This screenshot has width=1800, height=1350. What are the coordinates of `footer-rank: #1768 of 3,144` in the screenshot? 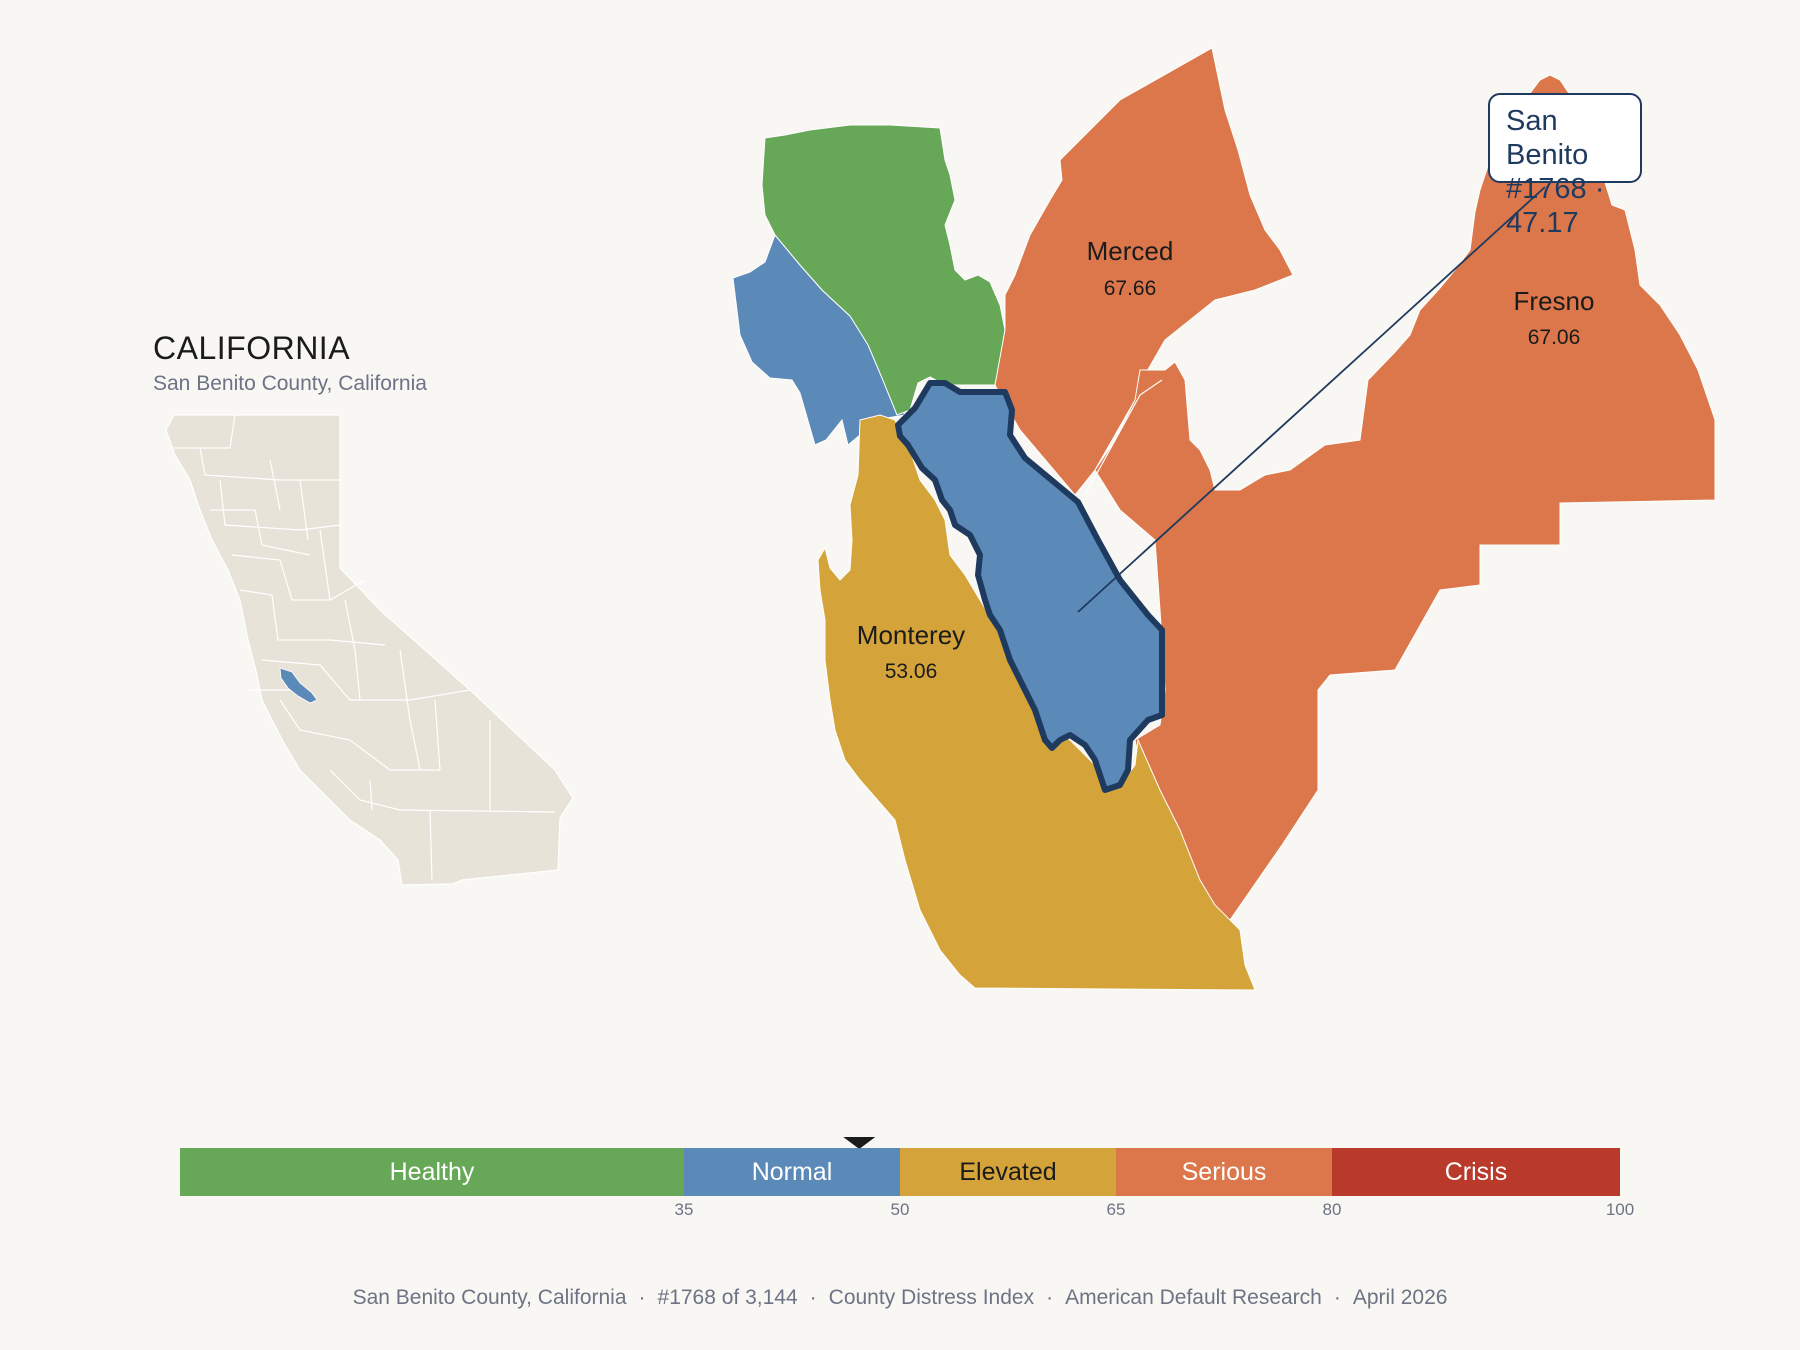 It's located at (727, 1297).